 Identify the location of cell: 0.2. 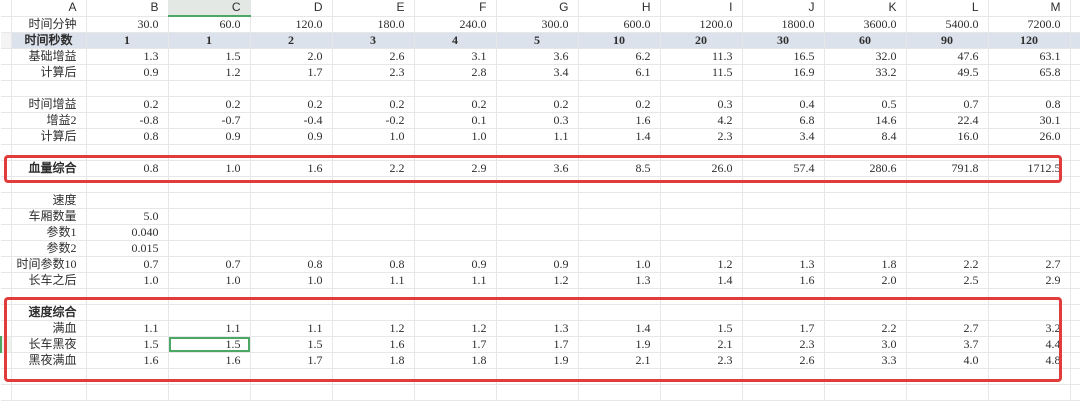
(373, 104).